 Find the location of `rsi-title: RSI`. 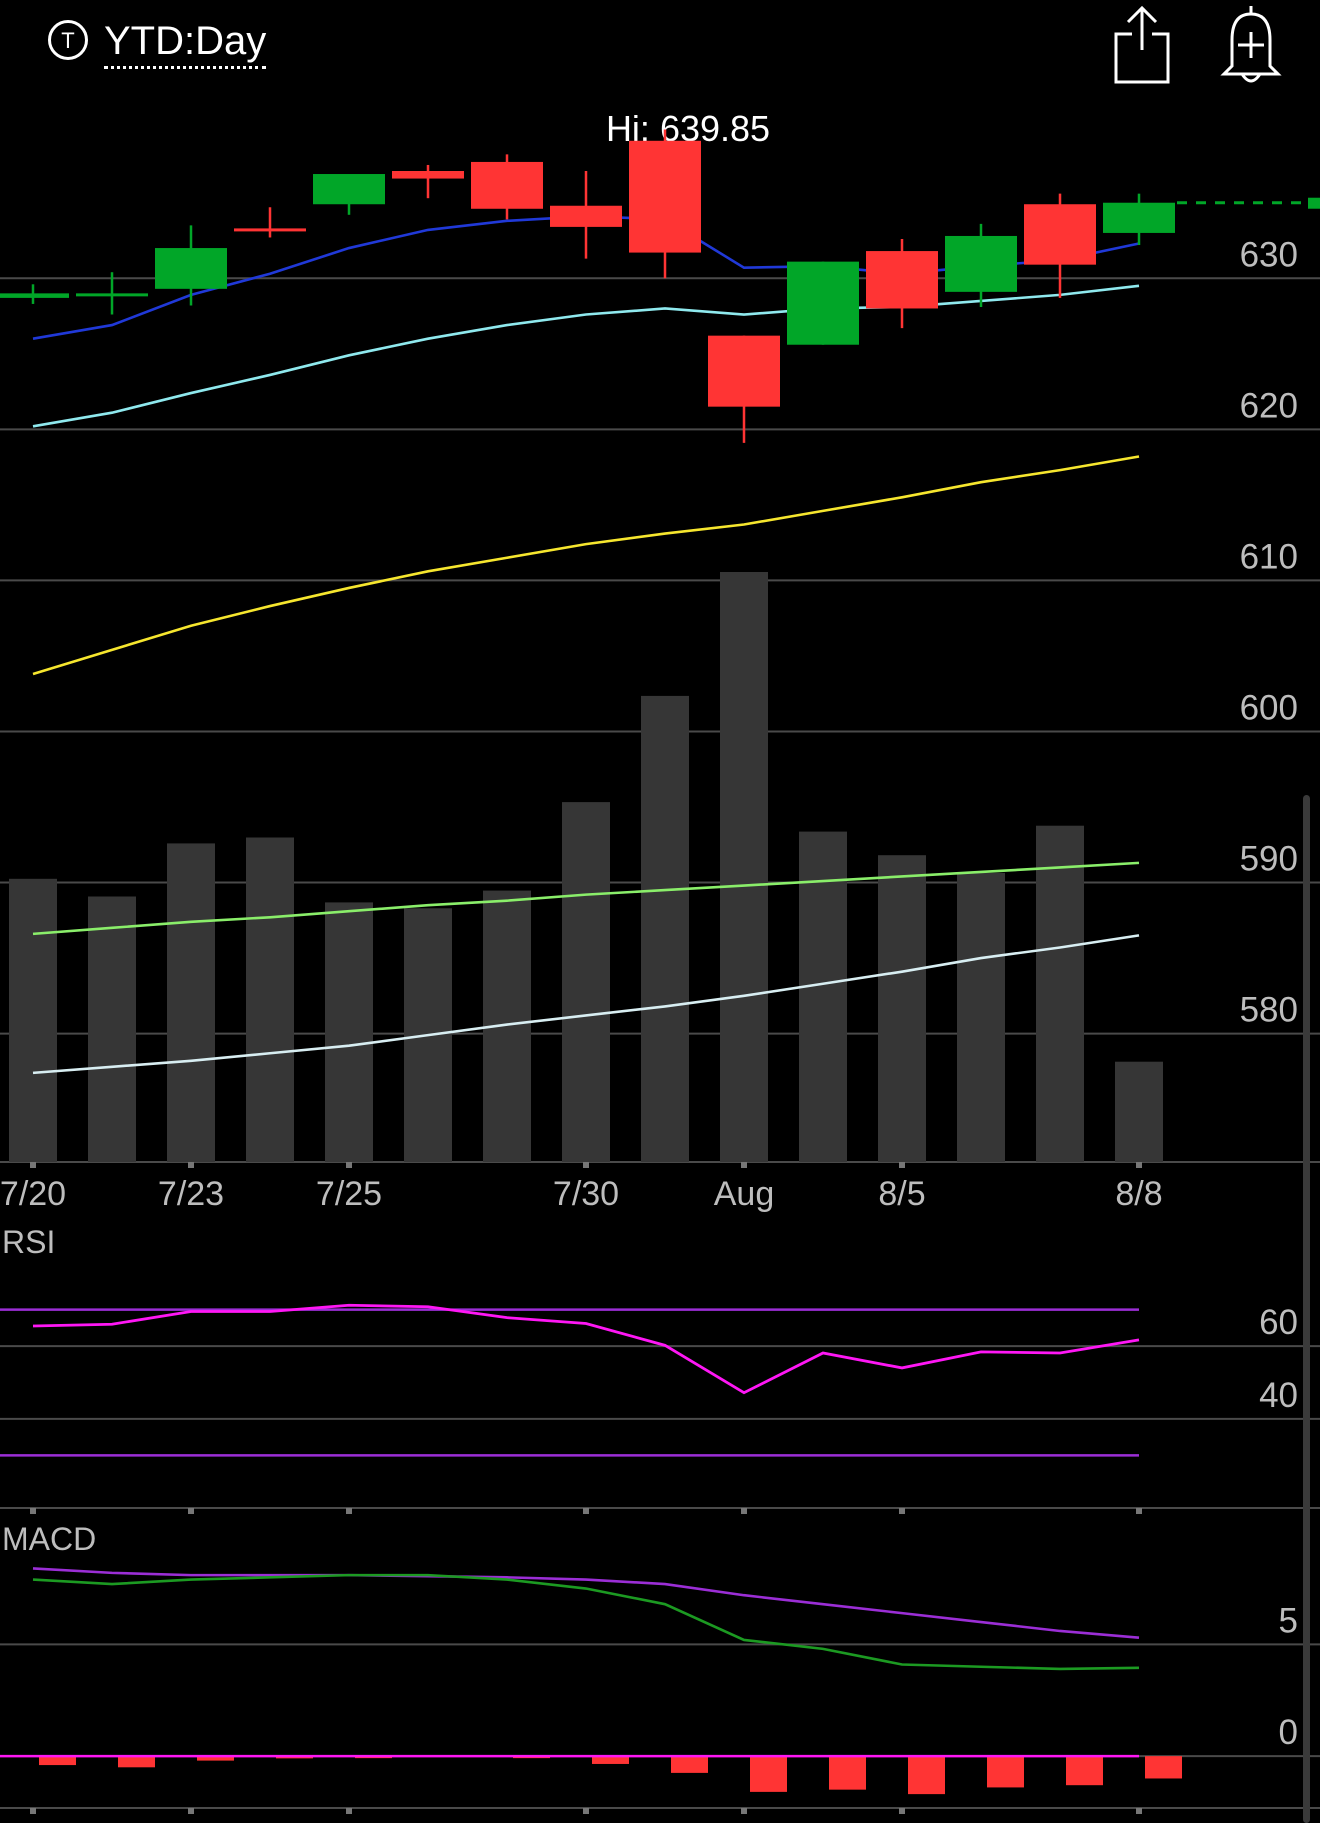

rsi-title: RSI is located at coordinates (28, 1242).